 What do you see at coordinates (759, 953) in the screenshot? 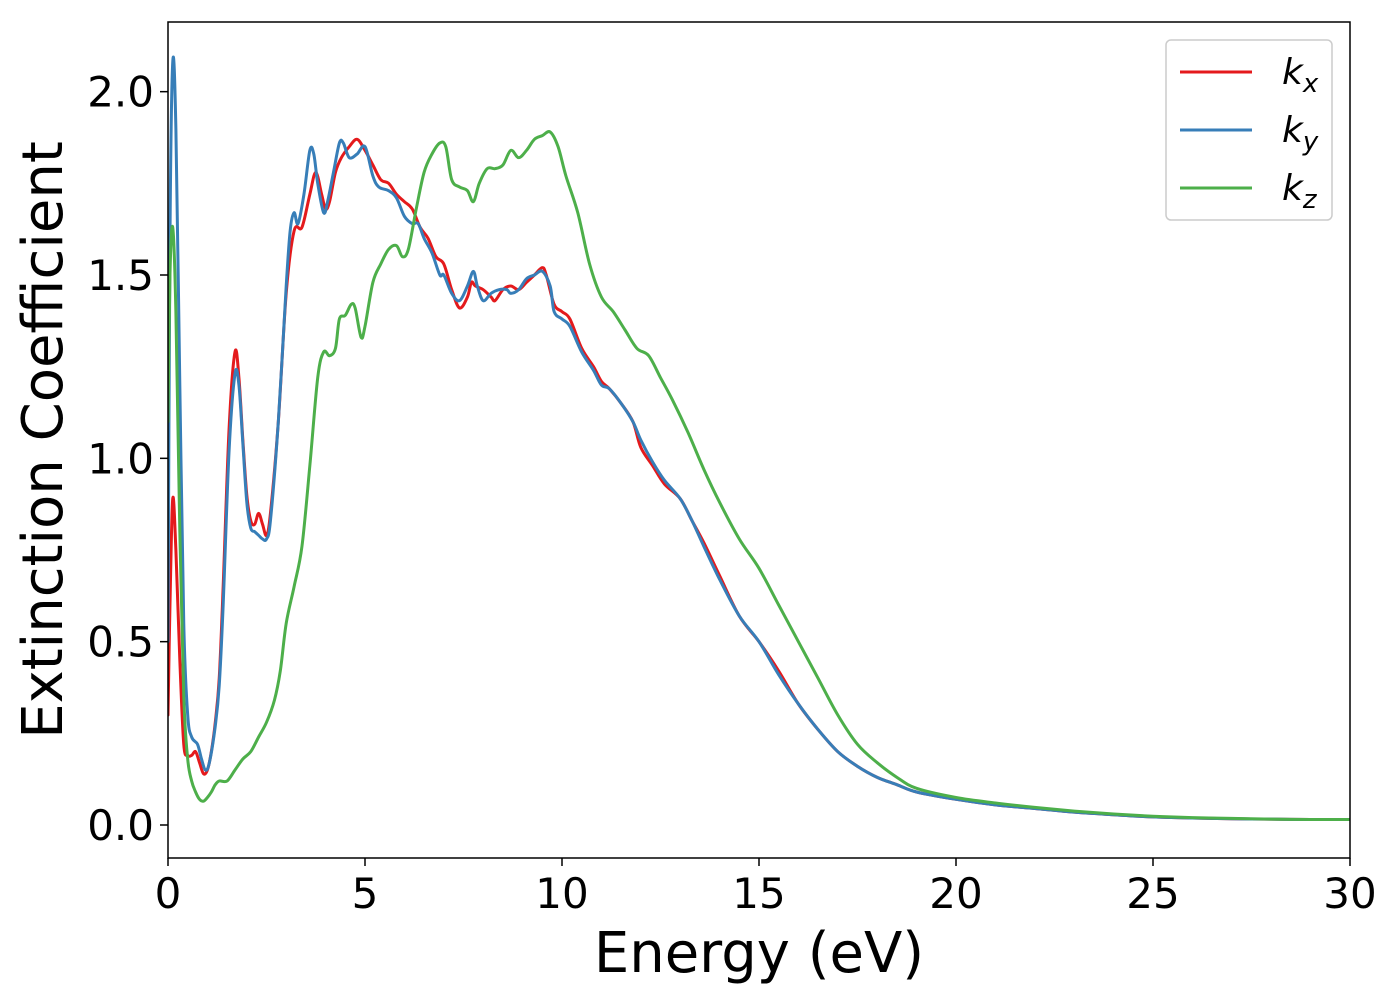
I see `x-axis-label: Energy (eV)` at bounding box center [759, 953].